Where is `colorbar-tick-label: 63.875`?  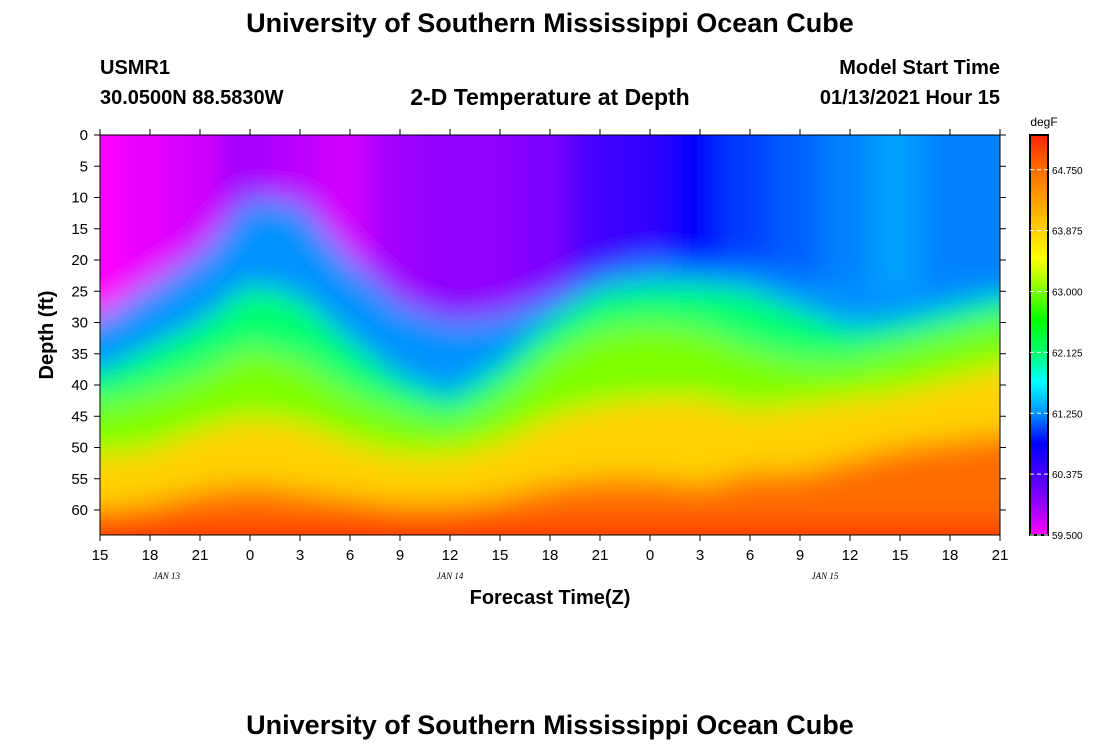 colorbar-tick-label: 63.875 is located at coordinates (1067, 232).